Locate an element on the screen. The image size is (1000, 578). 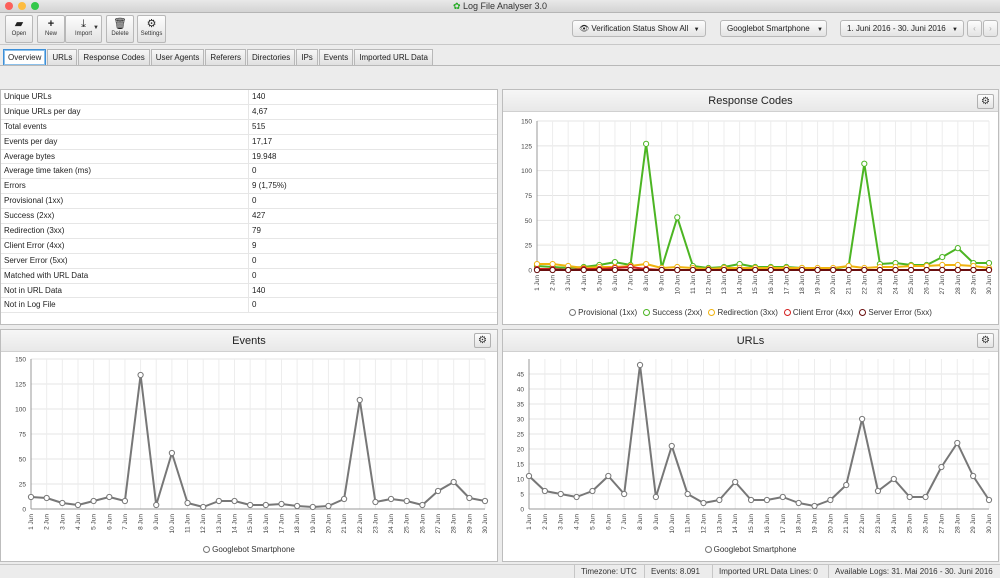
legend-item: Redirection (3xx) is located at coordinates (743, 312).